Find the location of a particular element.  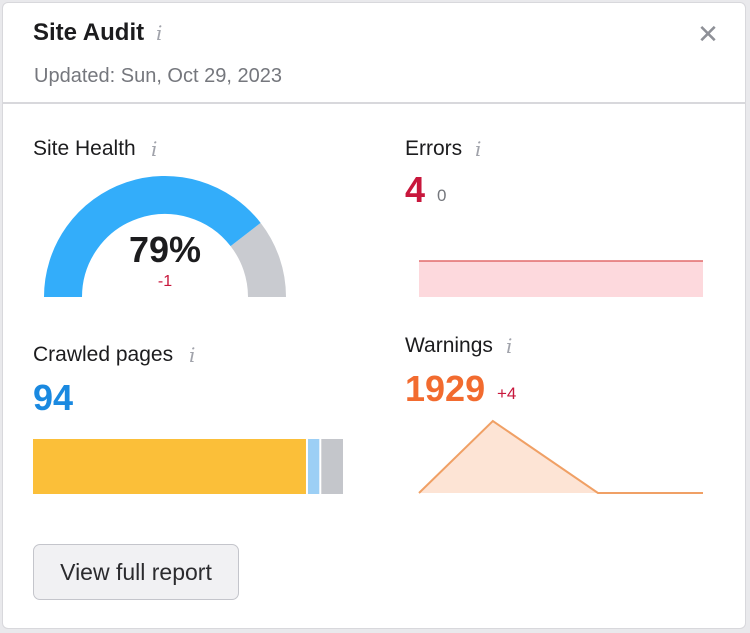

view-full-report-button: View full report is located at coordinates (136, 572).